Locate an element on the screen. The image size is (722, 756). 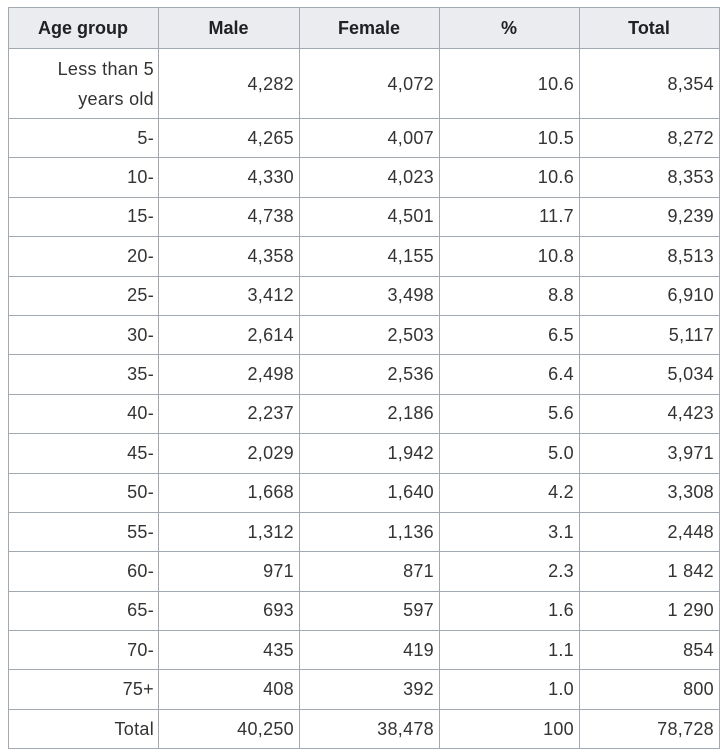
cell-female: 3,498 is located at coordinates (369, 295).